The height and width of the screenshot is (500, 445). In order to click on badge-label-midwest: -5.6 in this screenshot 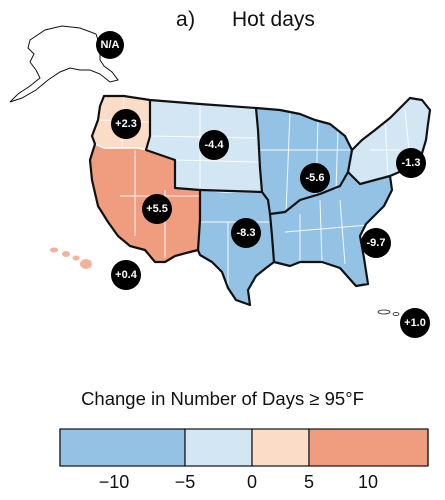, I will do `click(315, 178)`.